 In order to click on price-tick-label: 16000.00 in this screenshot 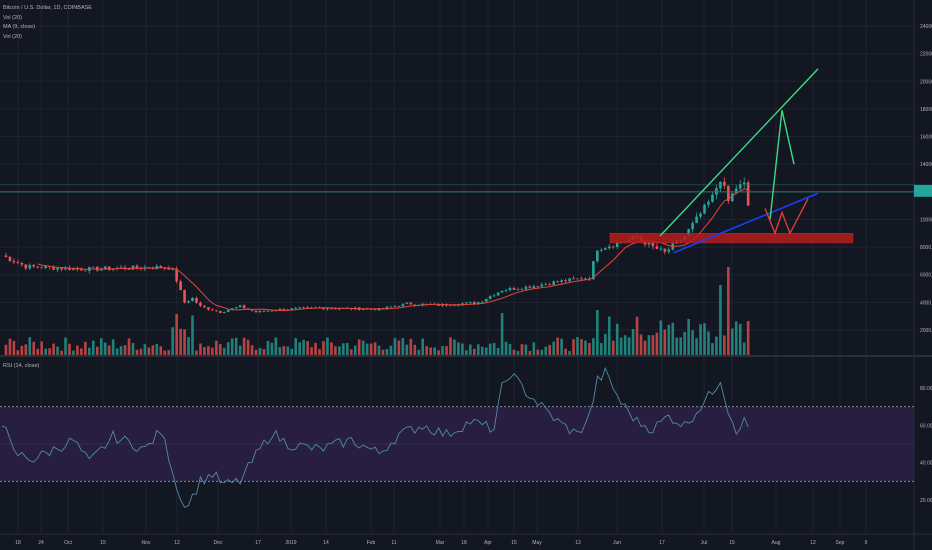, I will do `click(926, 138)`.